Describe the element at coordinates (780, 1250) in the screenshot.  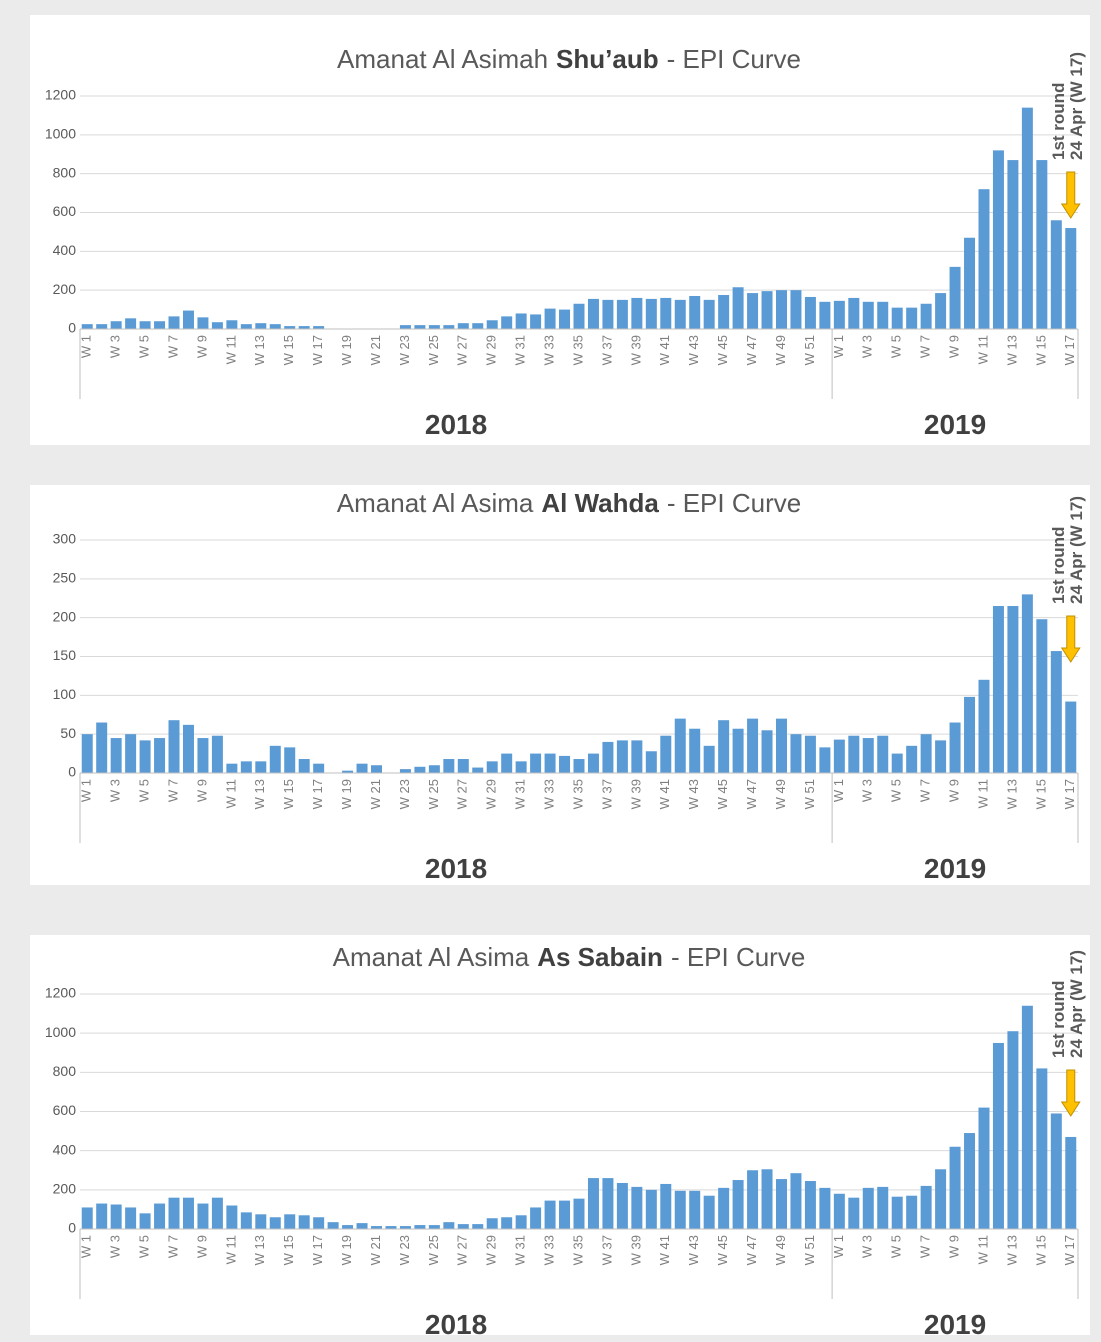
I see `x-tick-label: W 49` at that location.